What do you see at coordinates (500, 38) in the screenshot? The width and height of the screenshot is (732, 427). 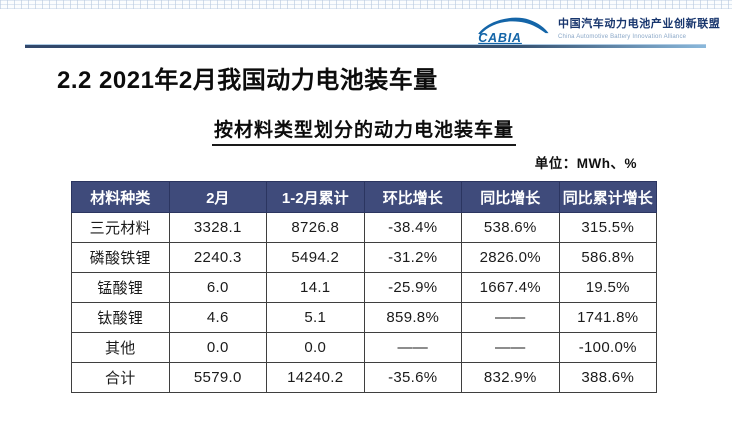 I see `svg-text: CABIA` at bounding box center [500, 38].